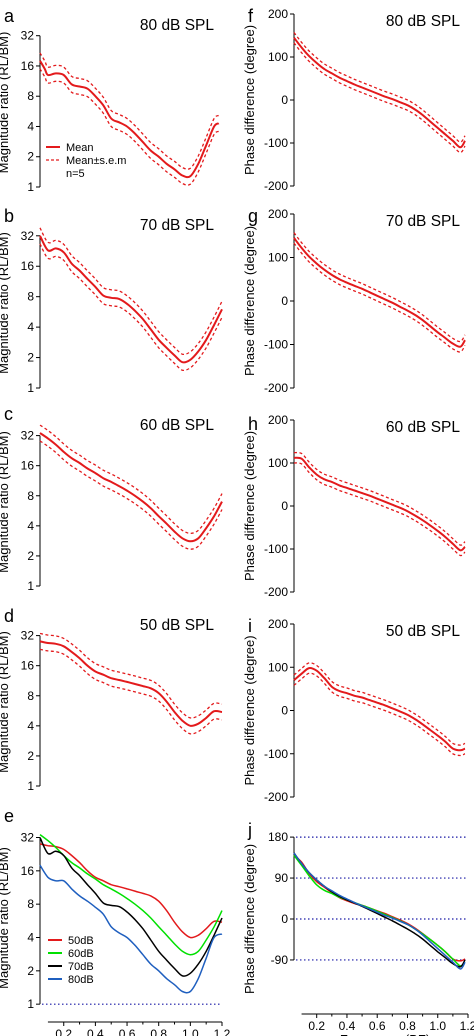 Image resolution: width=474 pixels, height=1036 pixels. I want to click on panel-letter: f, so click(251, 16).